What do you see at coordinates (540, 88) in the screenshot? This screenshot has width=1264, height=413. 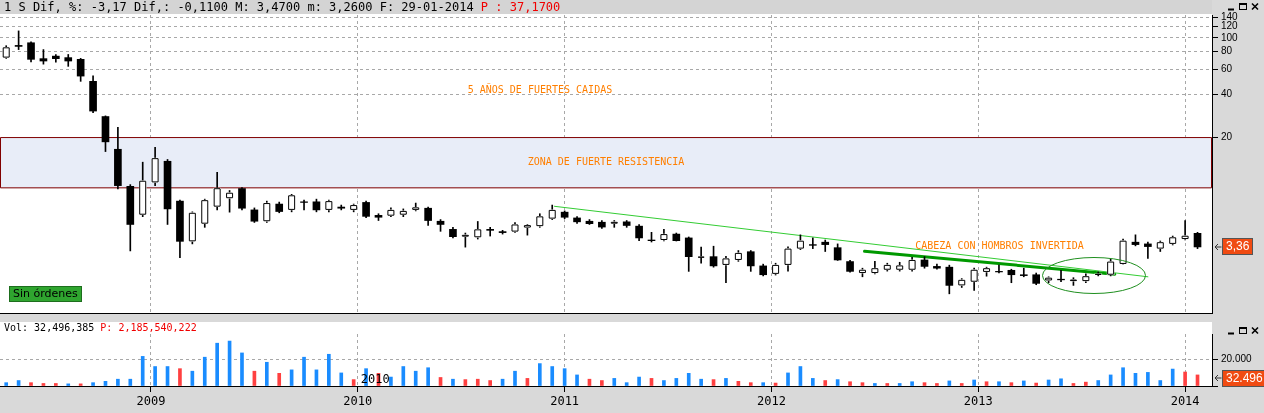 I see `annotation: 5 AÑOS DE FUERTES CAIDAS` at bounding box center [540, 88].